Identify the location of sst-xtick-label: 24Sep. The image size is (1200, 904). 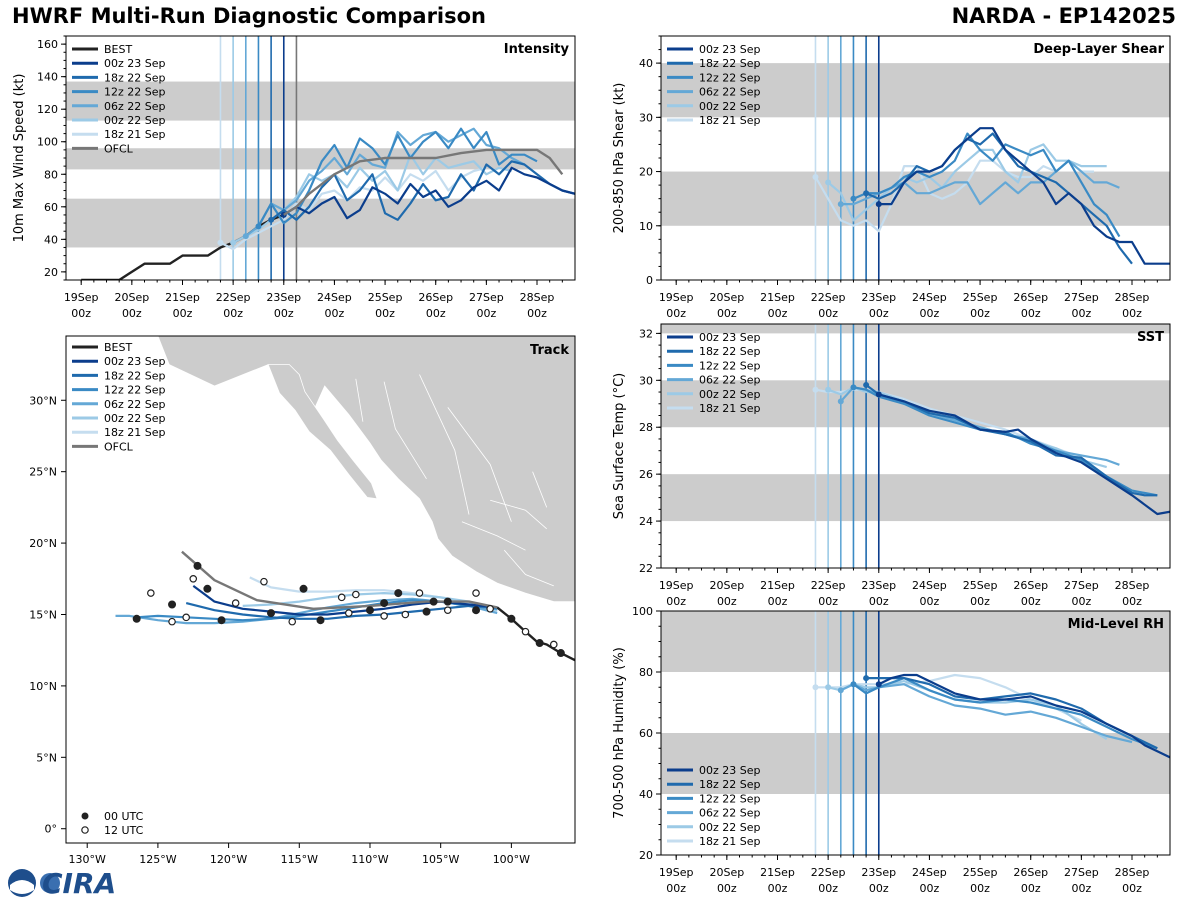
(929, 585).